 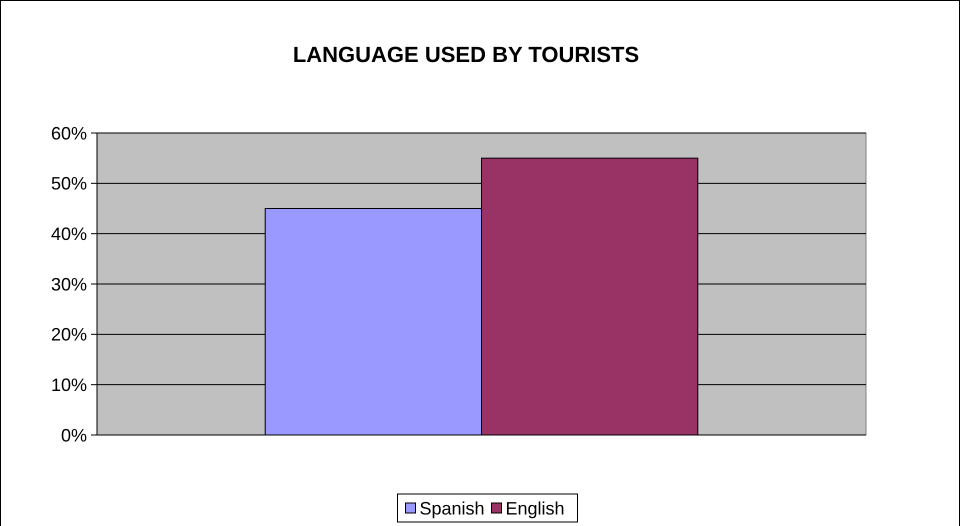 I want to click on legend-label: Spanish, so click(x=452, y=508).